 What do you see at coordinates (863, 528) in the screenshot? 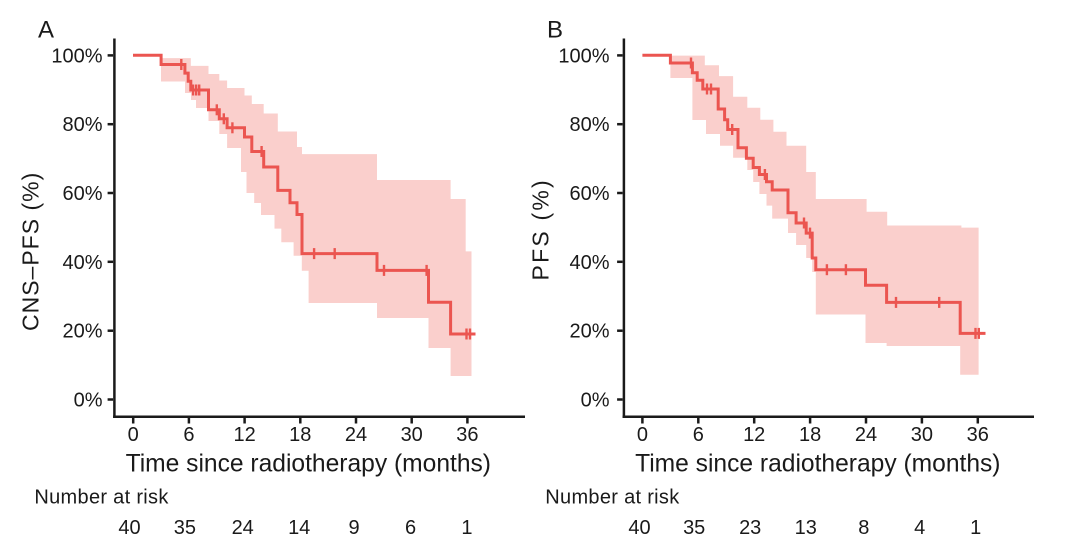
I see `svg-text: 8` at bounding box center [863, 528].